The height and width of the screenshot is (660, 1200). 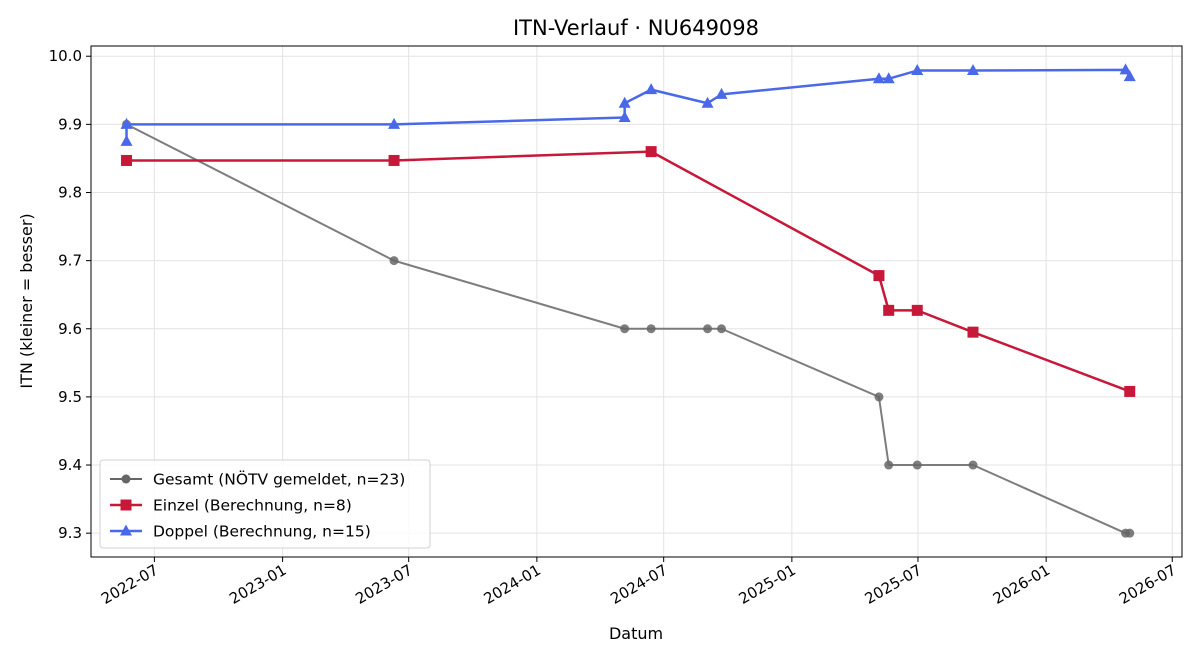 What do you see at coordinates (65, 56) in the screenshot?
I see `y-tick-label: 10.0` at bounding box center [65, 56].